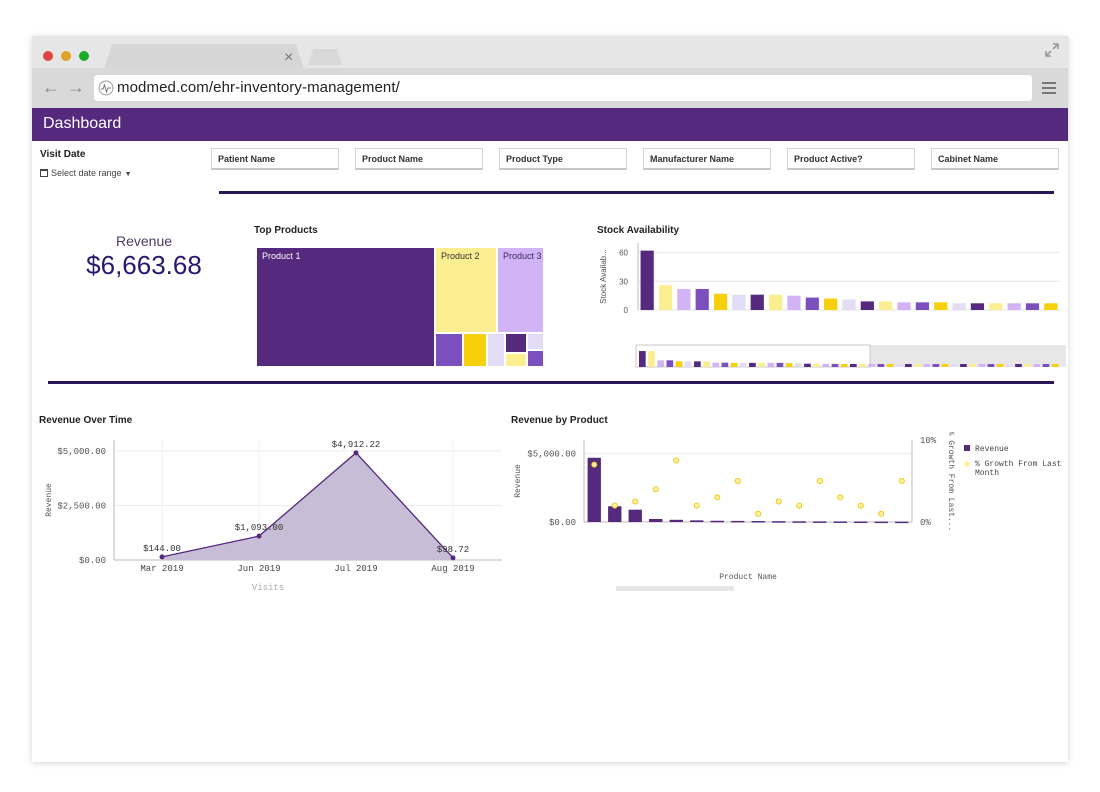 The image size is (1100, 792). Describe the element at coordinates (106, 88) in the screenshot. I see `site-favicon-icon` at that location.